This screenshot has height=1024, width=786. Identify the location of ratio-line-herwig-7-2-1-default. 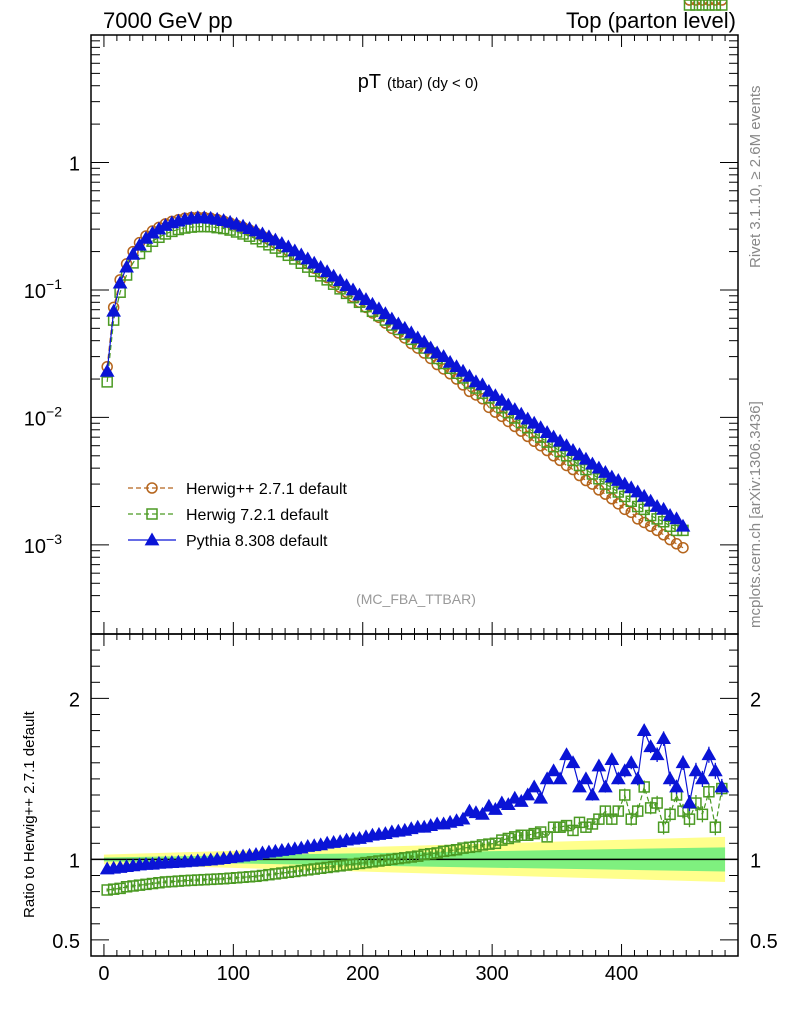
(415, 837).